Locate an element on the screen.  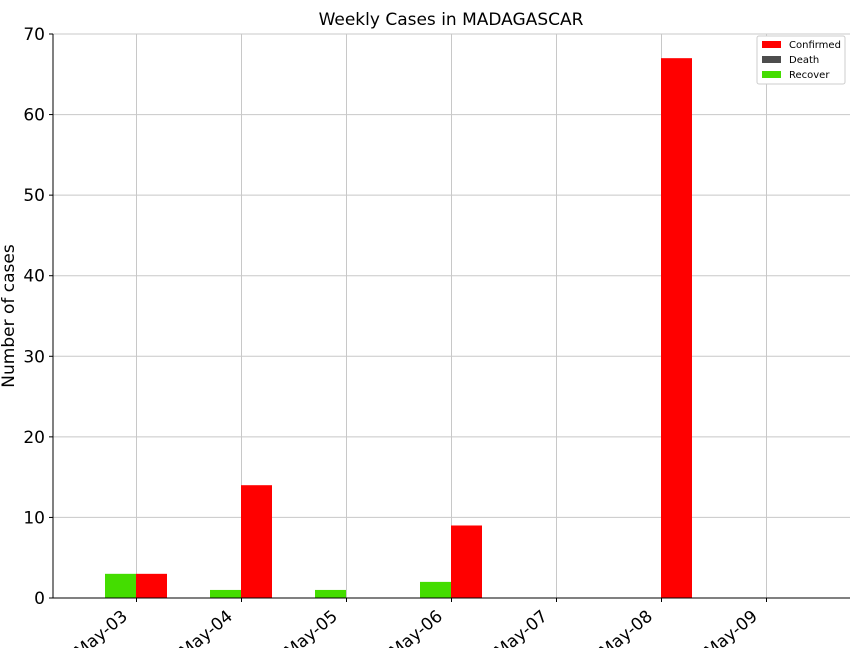
y-tick-label: 40 is located at coordinates (34, 277).